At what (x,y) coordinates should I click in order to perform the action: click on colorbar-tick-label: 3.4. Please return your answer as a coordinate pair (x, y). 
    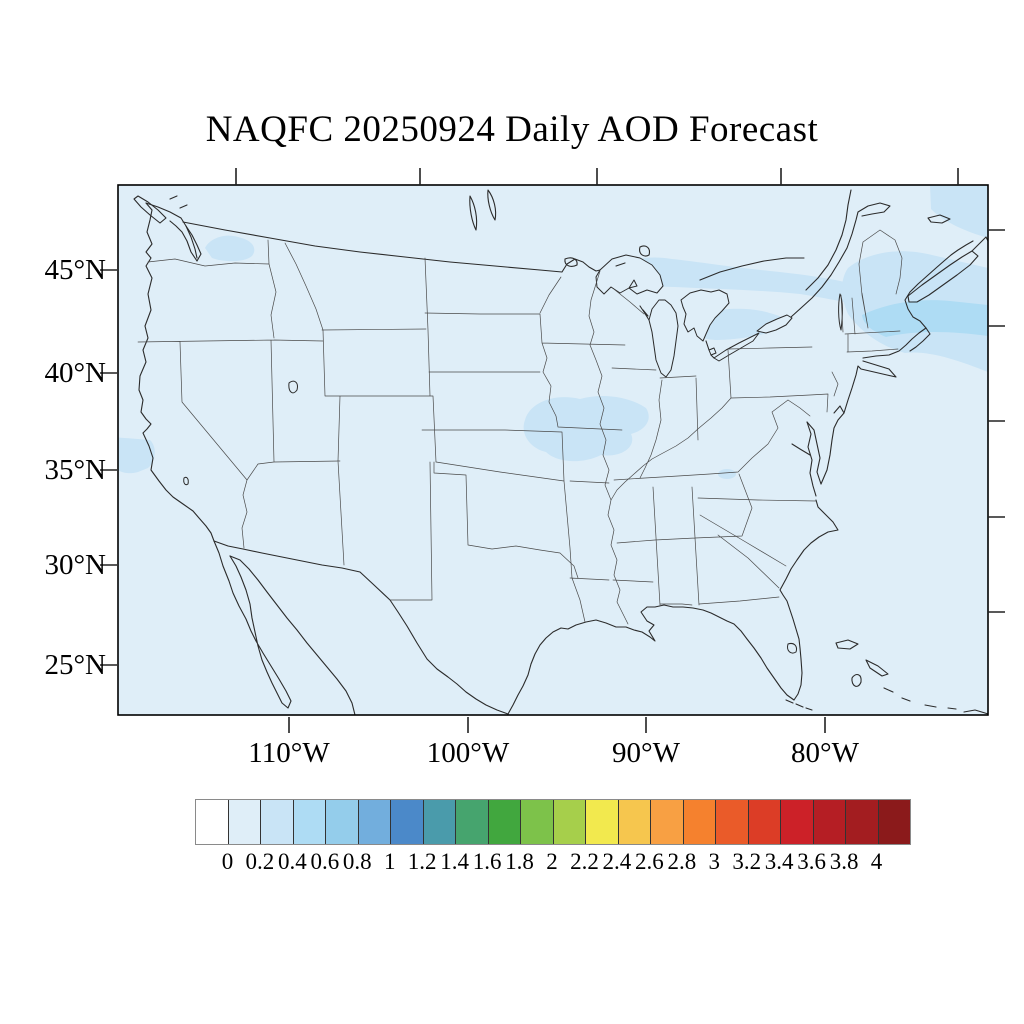
    Looking at the image, I should click on (779, 861).